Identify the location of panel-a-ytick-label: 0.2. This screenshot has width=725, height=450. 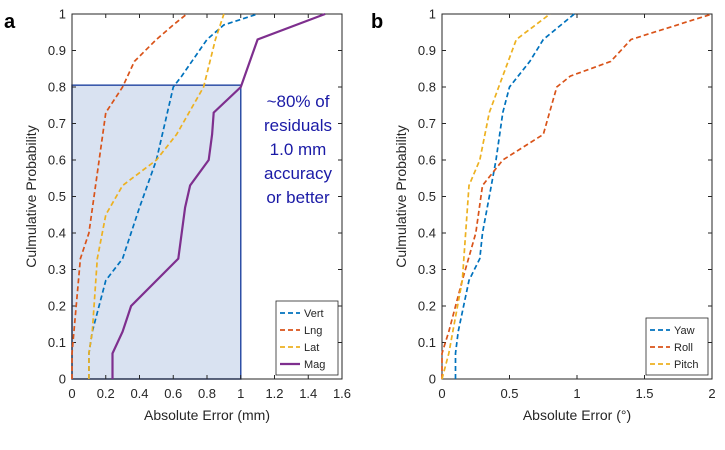
(57, 306).